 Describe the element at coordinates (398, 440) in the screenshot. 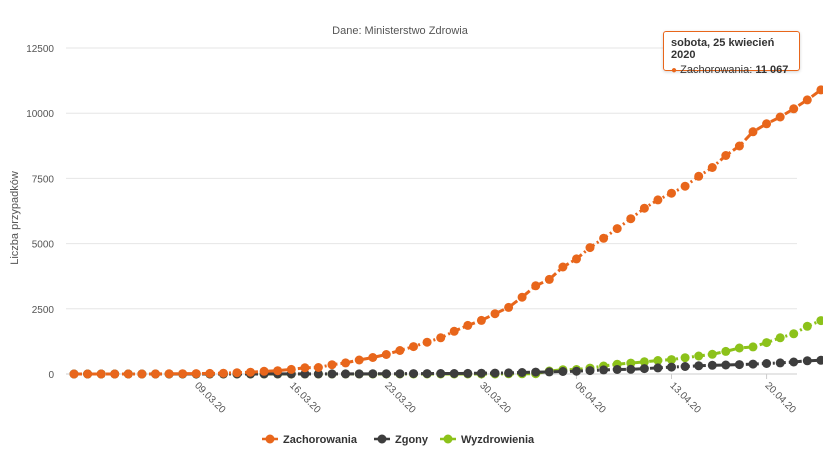

I see `legend: Zachorowania Zgony Wyzdrowienia` at that location.